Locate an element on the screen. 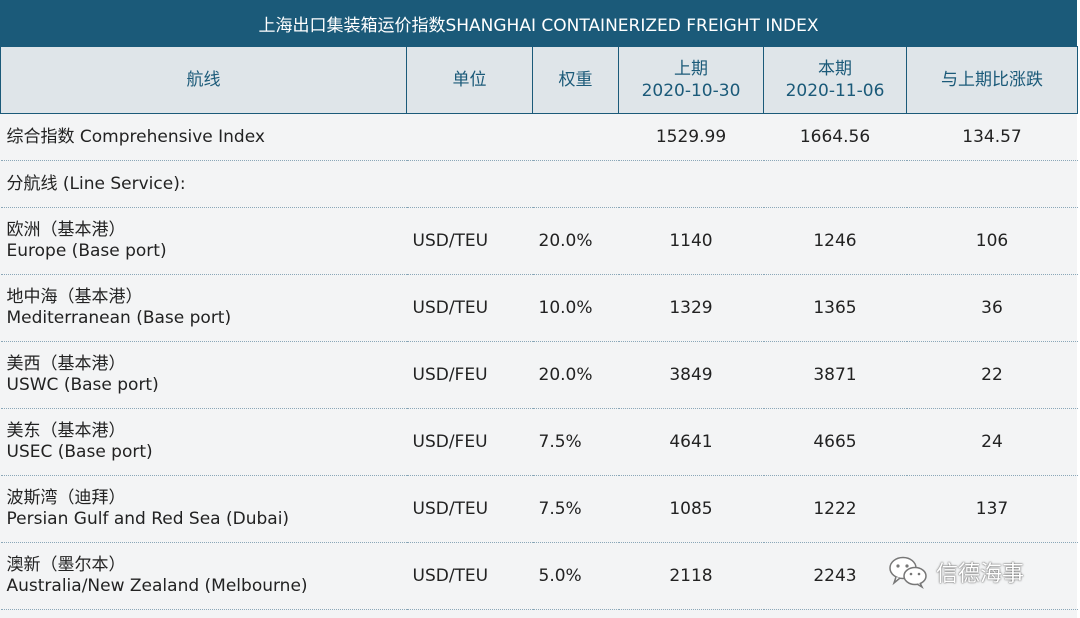  curr-cell: 1365 is located at coordinates (835, 308).